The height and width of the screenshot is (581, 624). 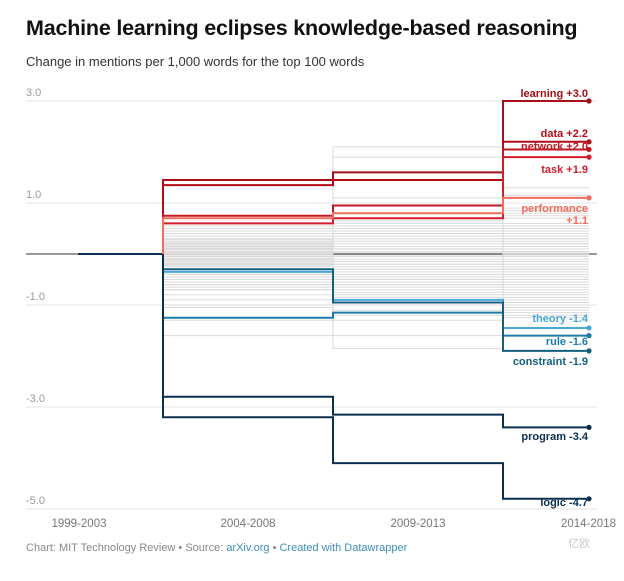 I want to click on series-label-performance: performance, so click(x=554, y=209).